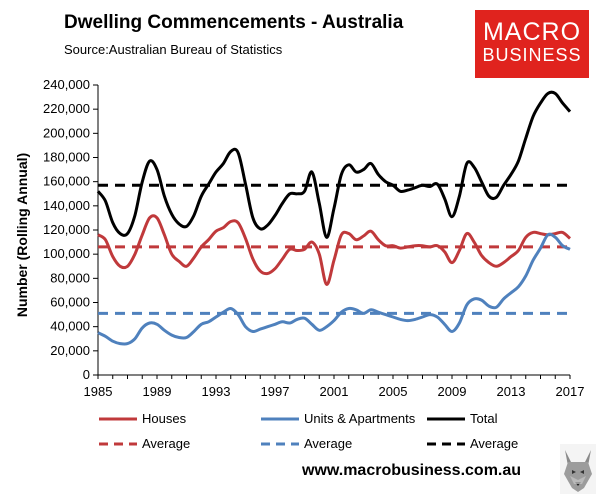 This screenshot has width=601, height=501. Describe the element at coordinates (532, 32) in the screenshot. I see `logo-line-1: MACRO` at that location.